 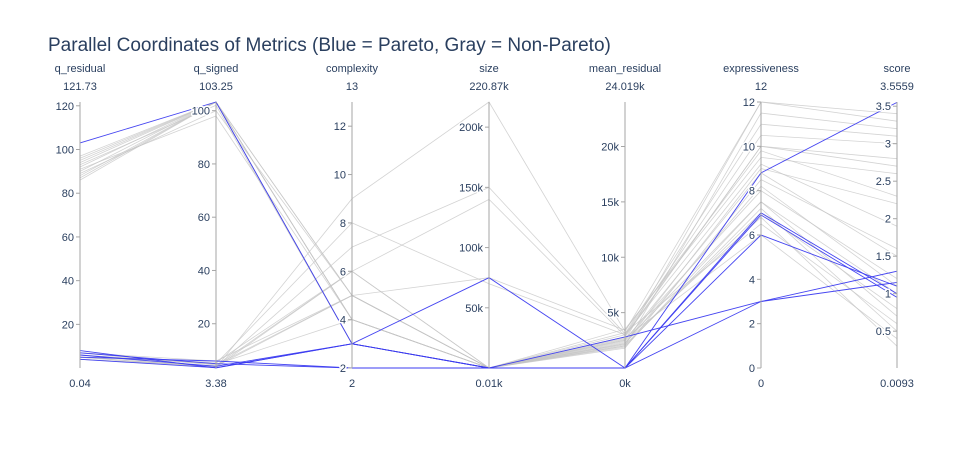 I want to click on tick-label: 50k, so click(x=474, y=309).